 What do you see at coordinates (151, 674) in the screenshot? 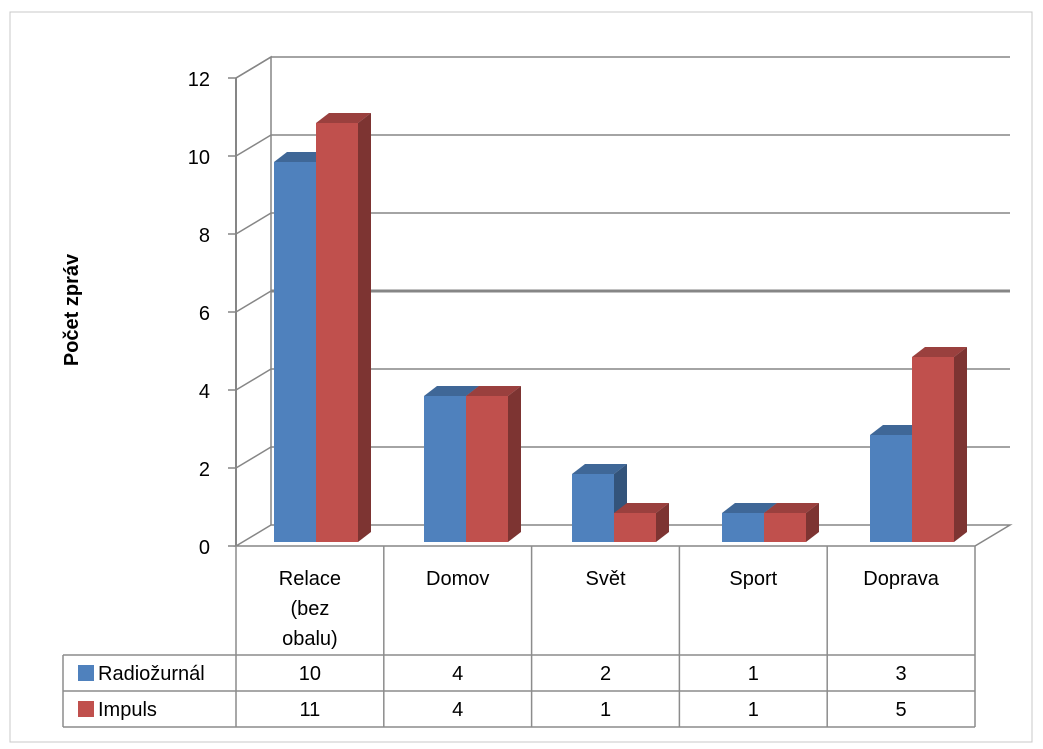
I see `legend-label: Radiožurnál` at bounding box center [151, 674].